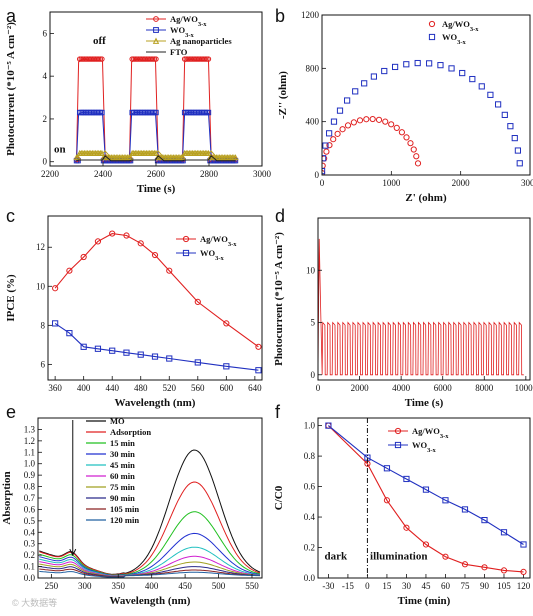 The image size is (533, 616). I want to click on annotation-dark: dark, so click(337, 557).